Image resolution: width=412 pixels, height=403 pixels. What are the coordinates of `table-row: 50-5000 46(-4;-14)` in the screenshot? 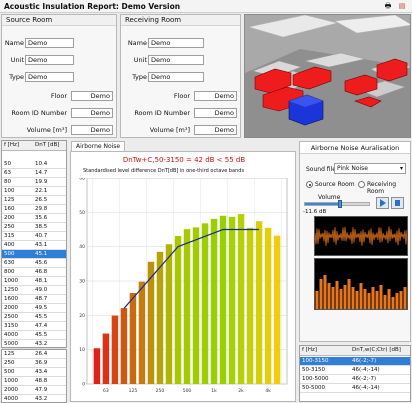 It's located at (355, 388).